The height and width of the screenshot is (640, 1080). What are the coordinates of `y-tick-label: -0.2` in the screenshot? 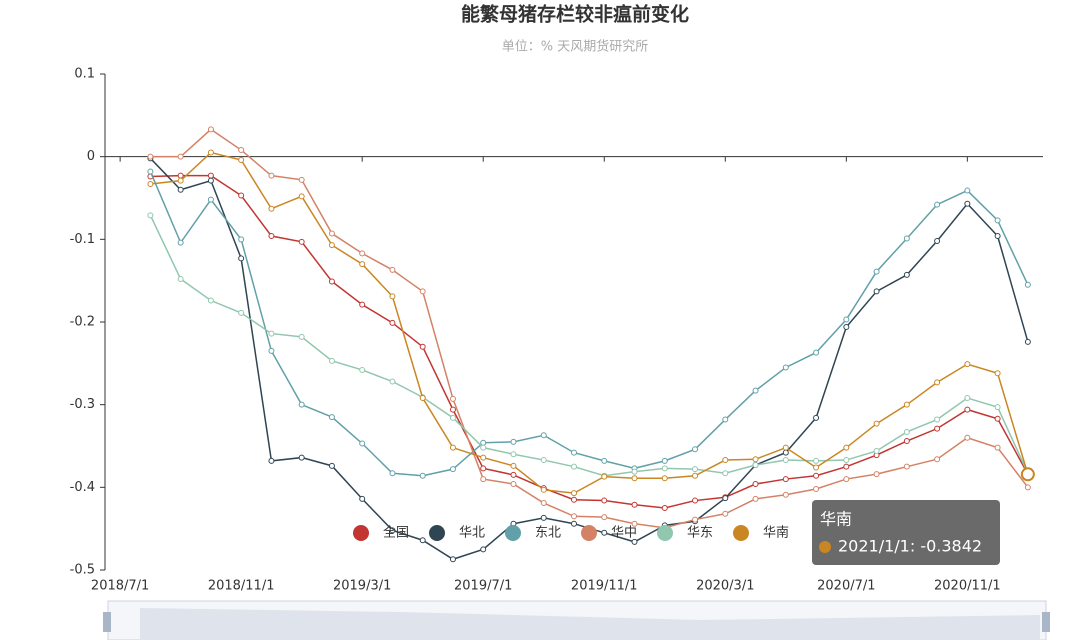 It's located at (82, 322).